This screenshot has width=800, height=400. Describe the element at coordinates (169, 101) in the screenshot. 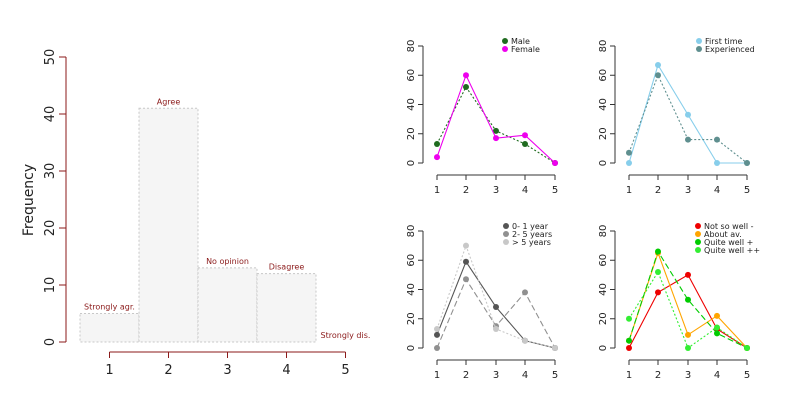

I see `bar-label: Agree` at that location.